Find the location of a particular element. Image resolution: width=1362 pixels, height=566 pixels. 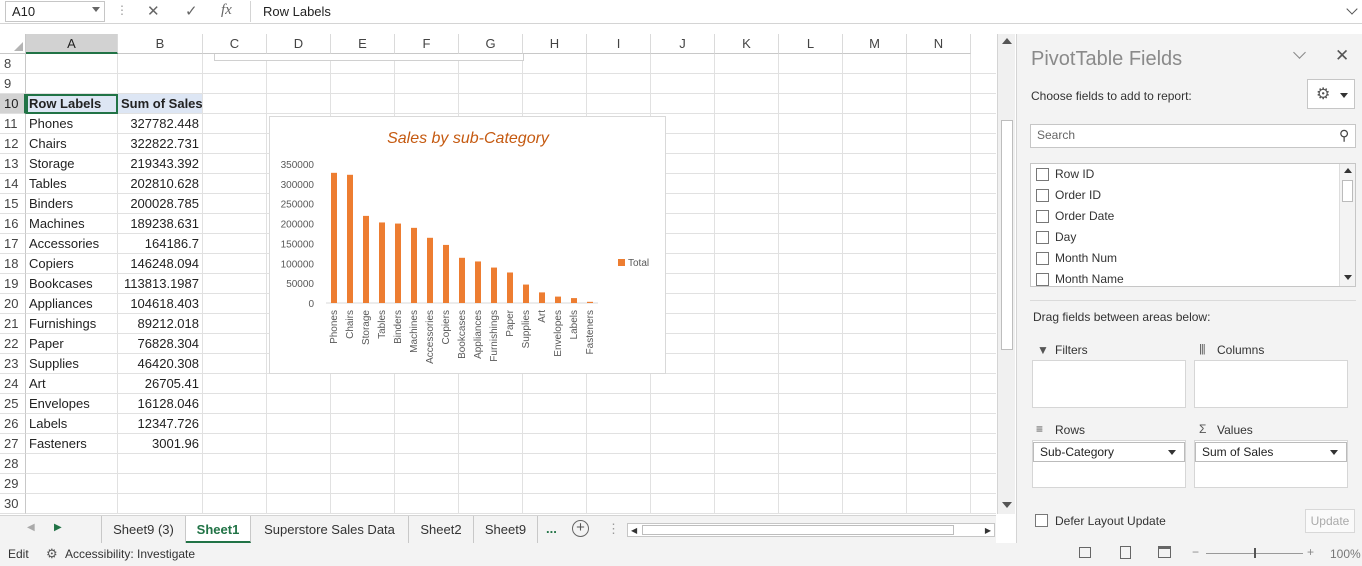

tab-sheet2: Sheet2 is located at coordinates (441, 529).